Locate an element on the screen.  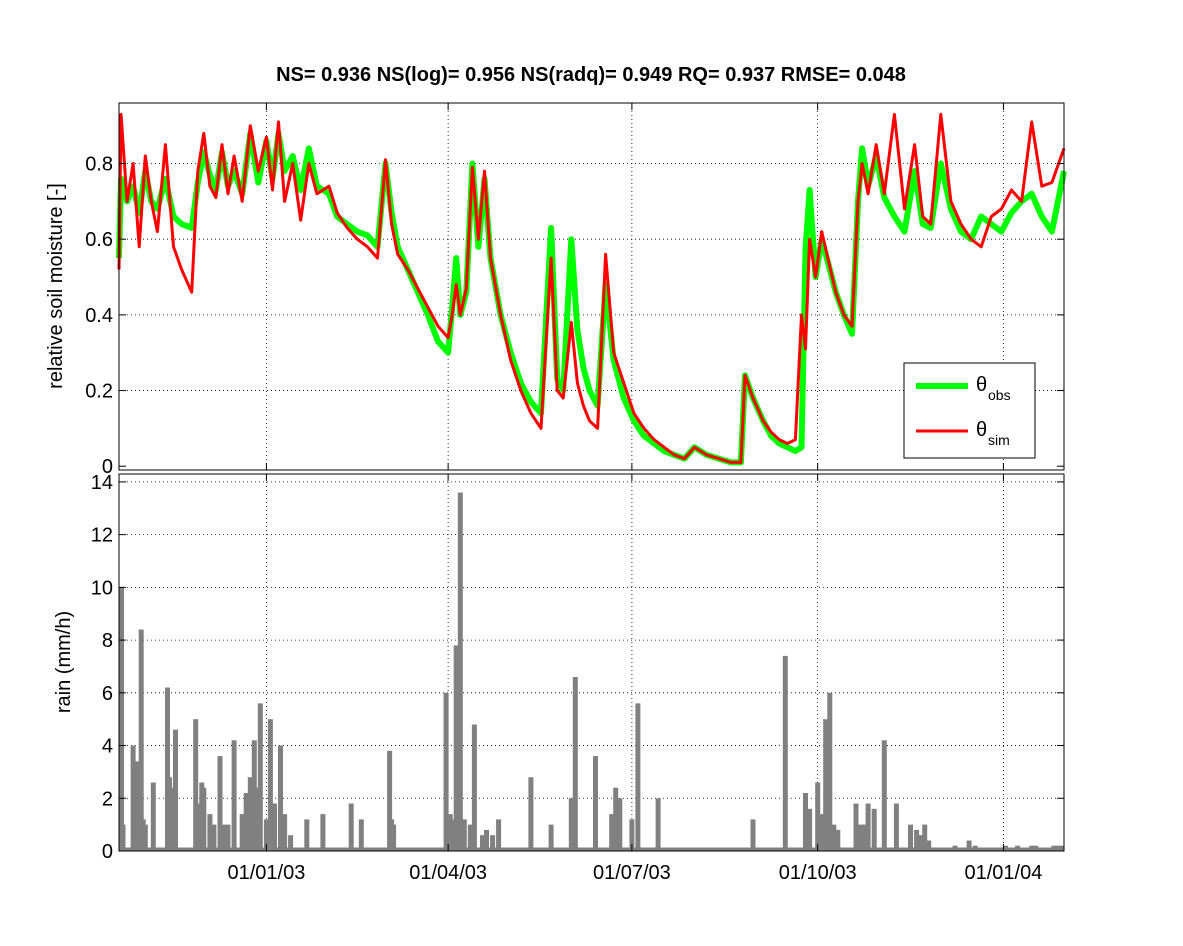
soil-moisture-y-axis-label: relative soil moisture [-] is located at coordinates (56, 286).